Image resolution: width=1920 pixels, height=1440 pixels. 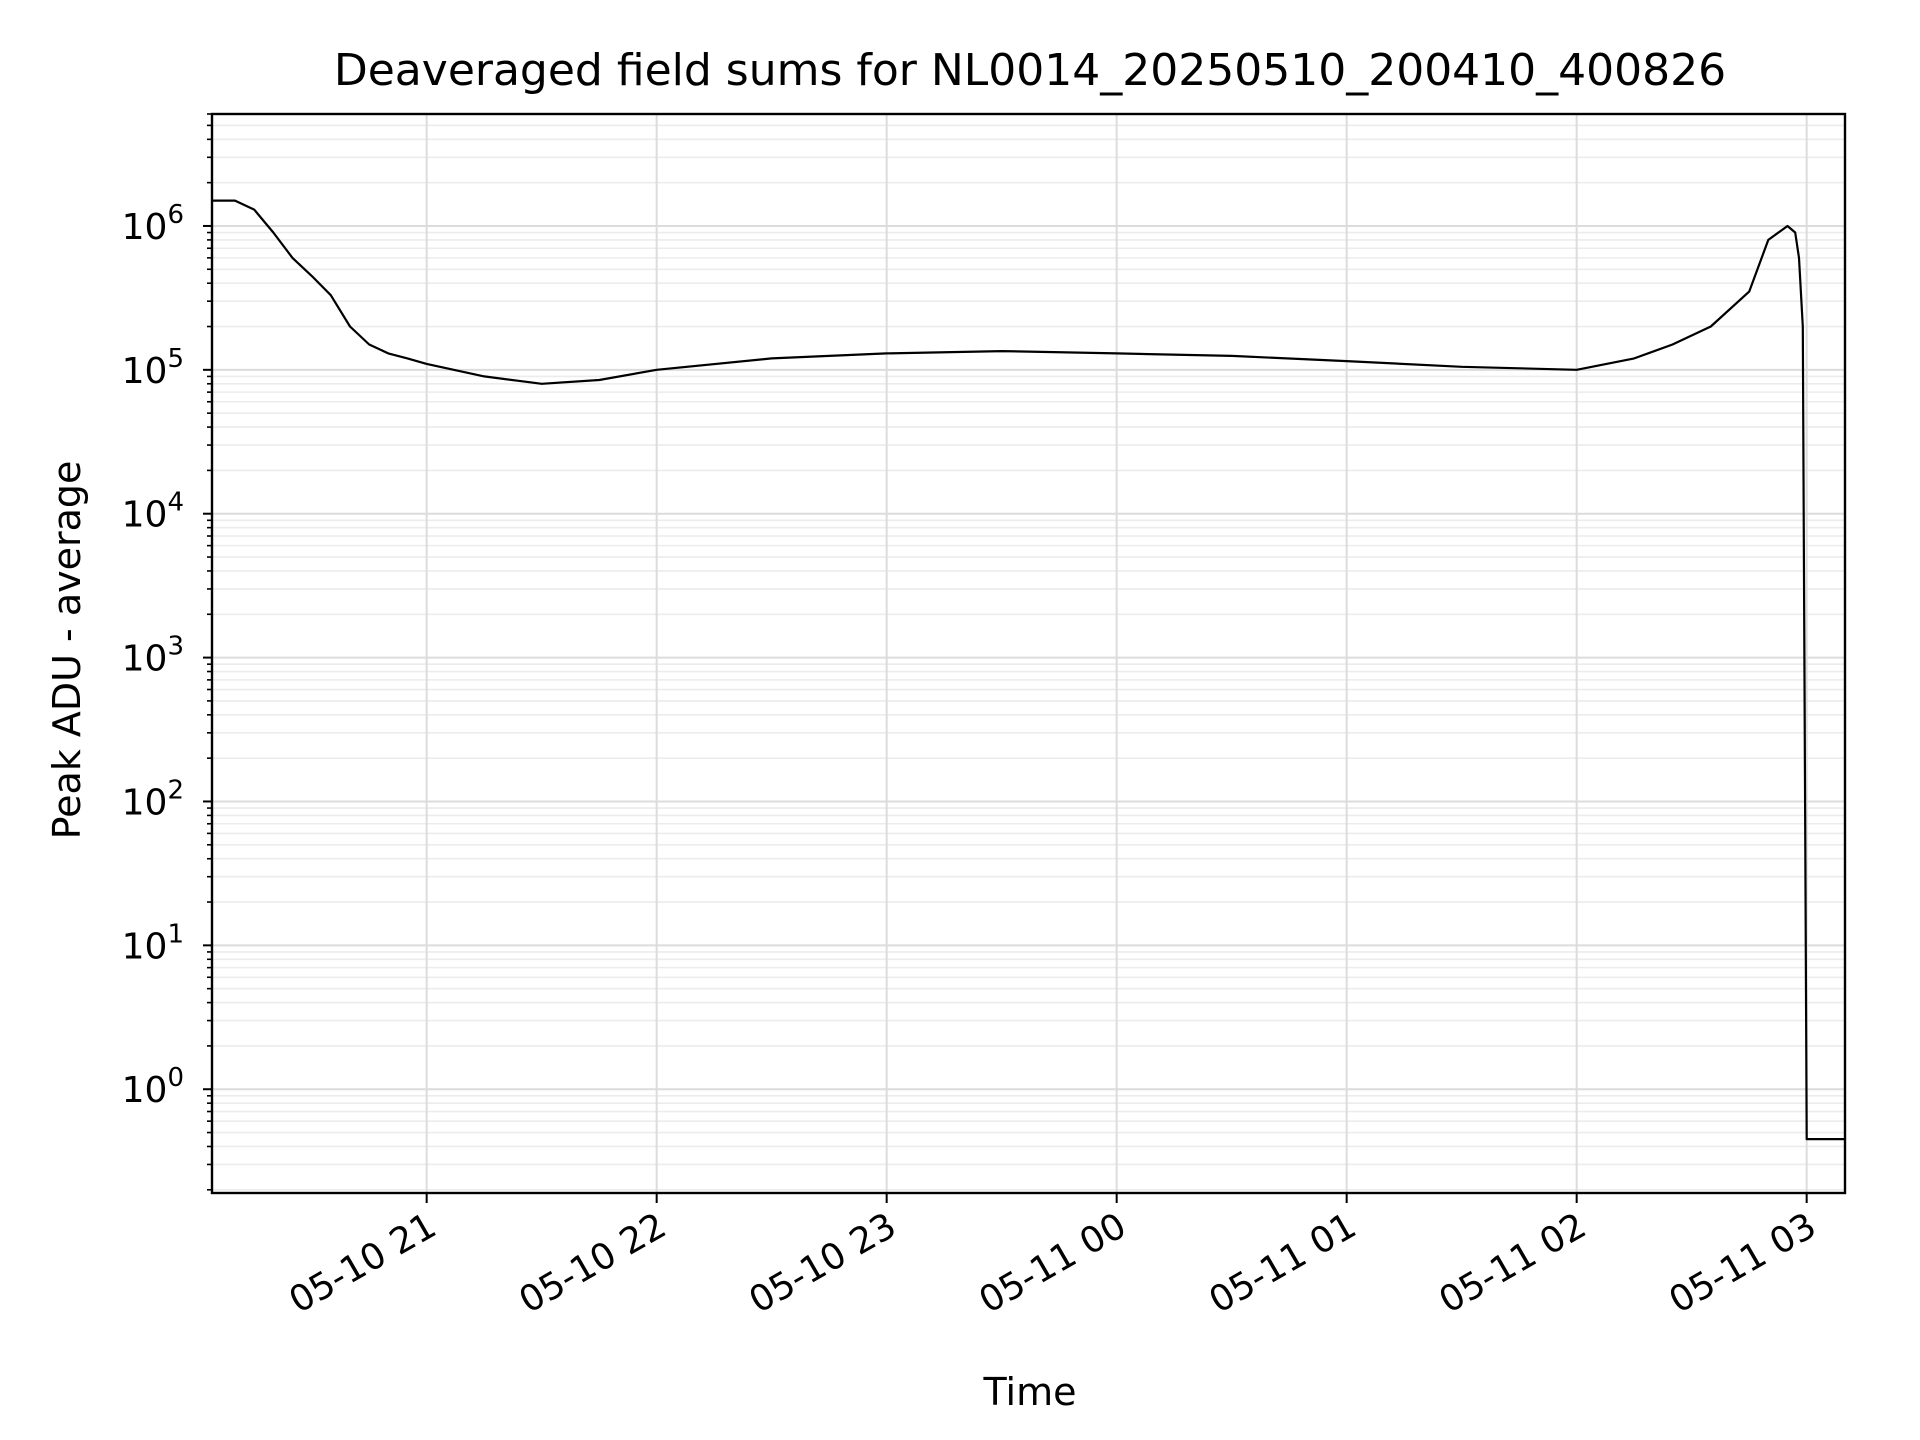 What do you see at coordinates (67, 650) in the screenshot?
I see `y-axis-label: Peak ADU - average` at bounding box center [67, 650].